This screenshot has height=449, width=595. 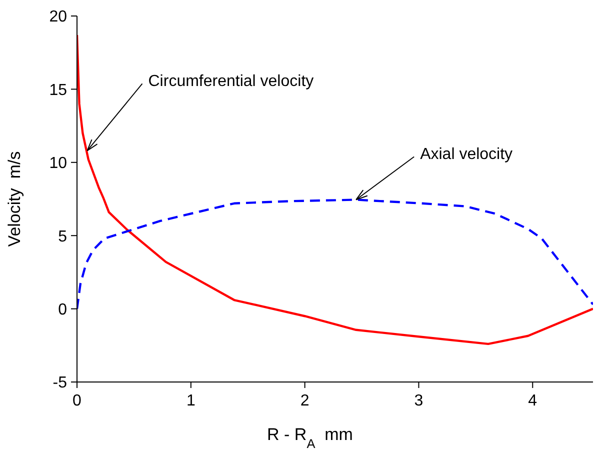 I want to click on y-tick-label: 15, so click(x=58, y=90).